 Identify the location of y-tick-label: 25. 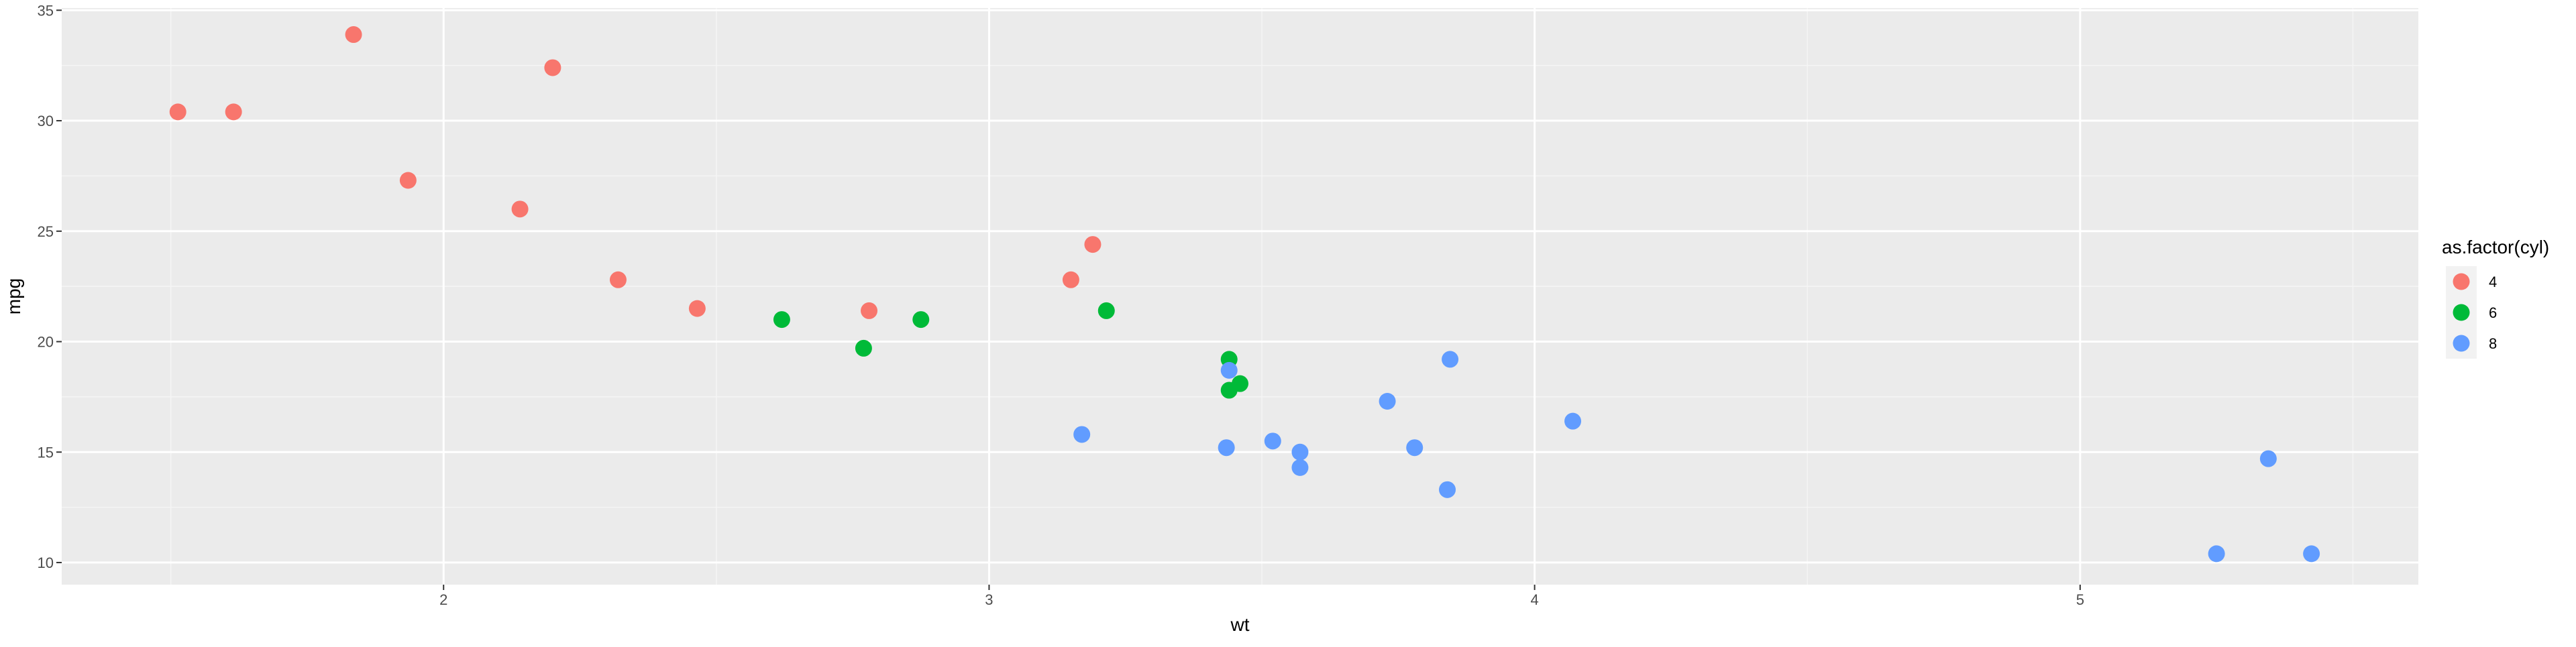
(46, 231).